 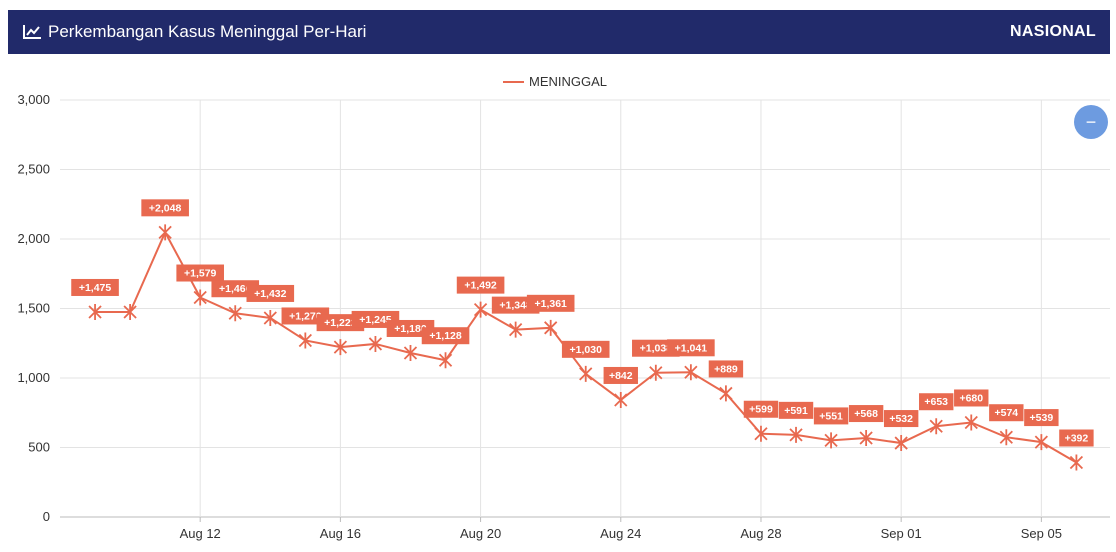 What do you see at coordinates (1041, 533) in the screenshot?
I see `x-tick-label: Sep 05` at bounding box center [1041, 533].